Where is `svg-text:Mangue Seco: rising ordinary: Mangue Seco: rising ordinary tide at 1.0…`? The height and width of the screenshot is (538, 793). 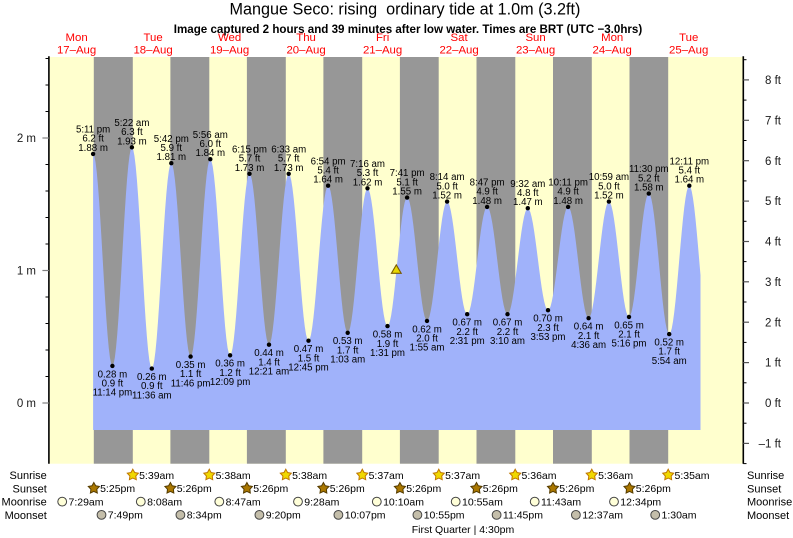 svg-text:Mangue Seco: rising ordinary: Mangue Seco: rising ordinary tide at 1.0… is located at coordinates (405, 10).